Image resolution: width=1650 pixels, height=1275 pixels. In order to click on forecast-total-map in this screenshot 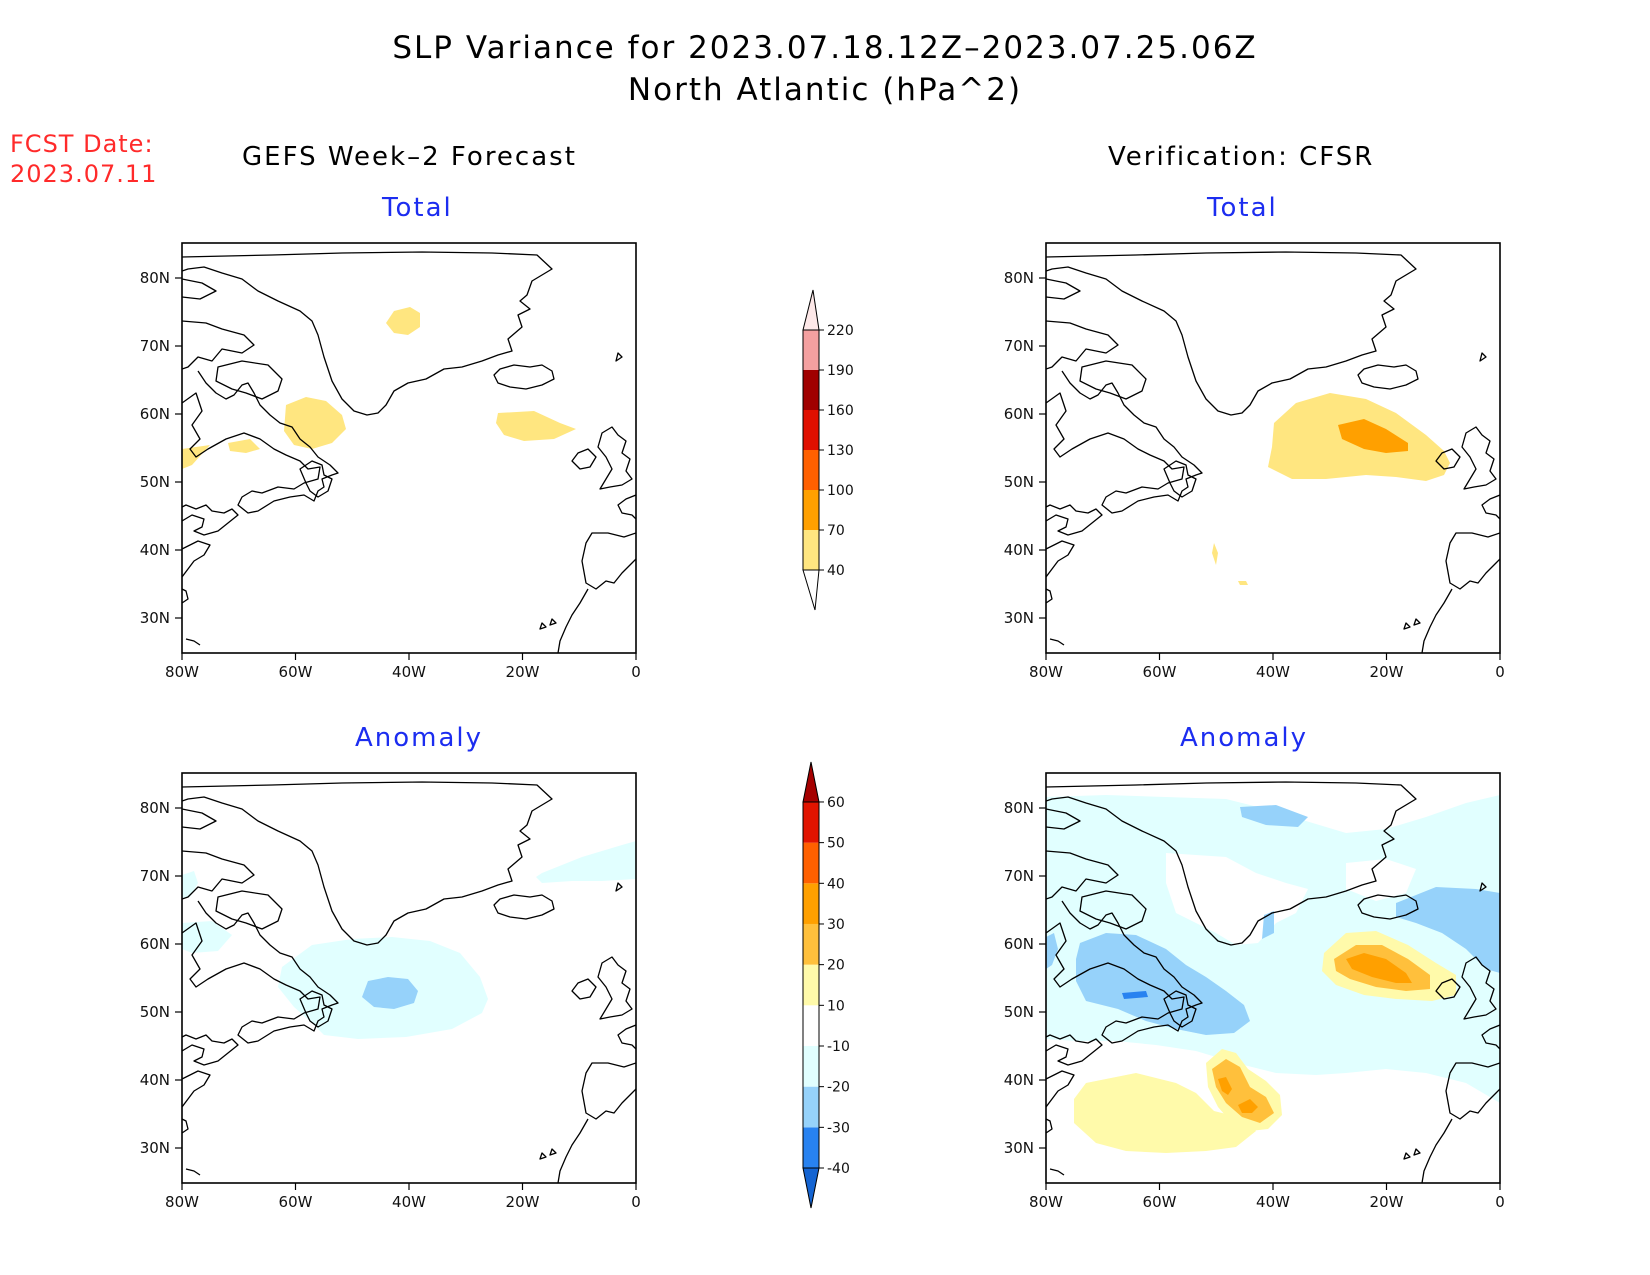, I will do `click(405, 451)`.